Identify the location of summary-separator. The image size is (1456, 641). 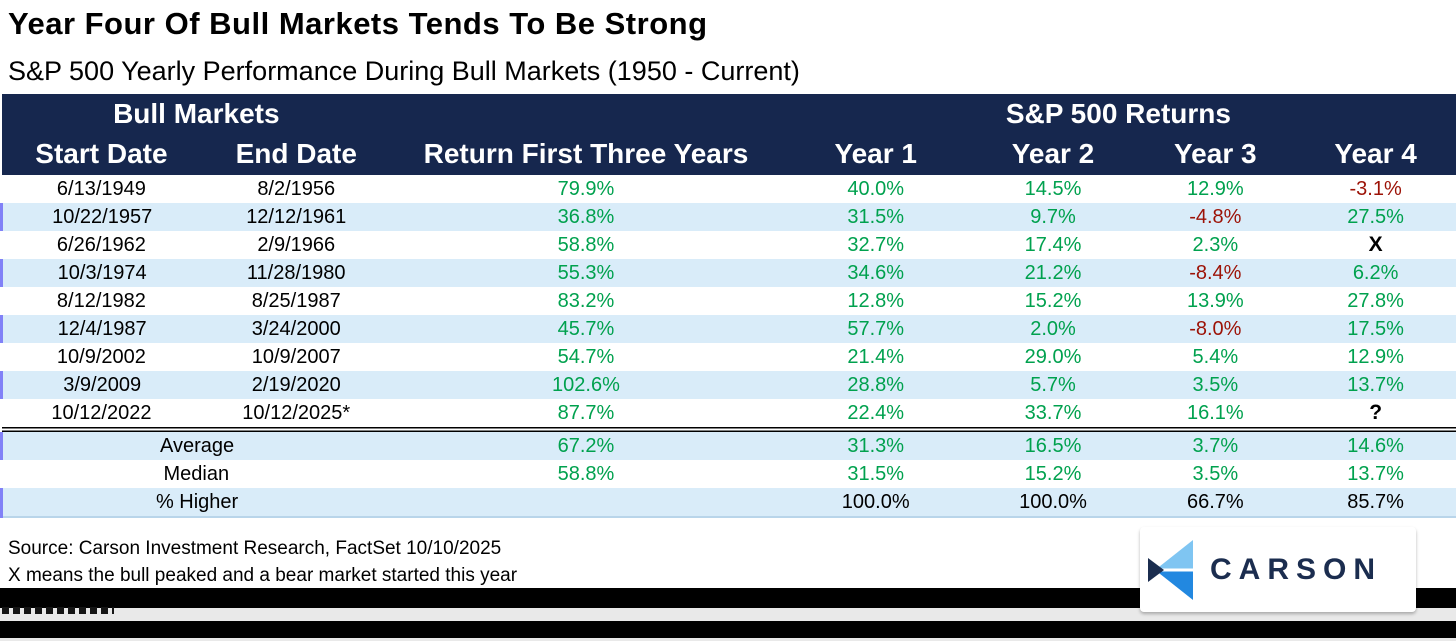
(728, 429).